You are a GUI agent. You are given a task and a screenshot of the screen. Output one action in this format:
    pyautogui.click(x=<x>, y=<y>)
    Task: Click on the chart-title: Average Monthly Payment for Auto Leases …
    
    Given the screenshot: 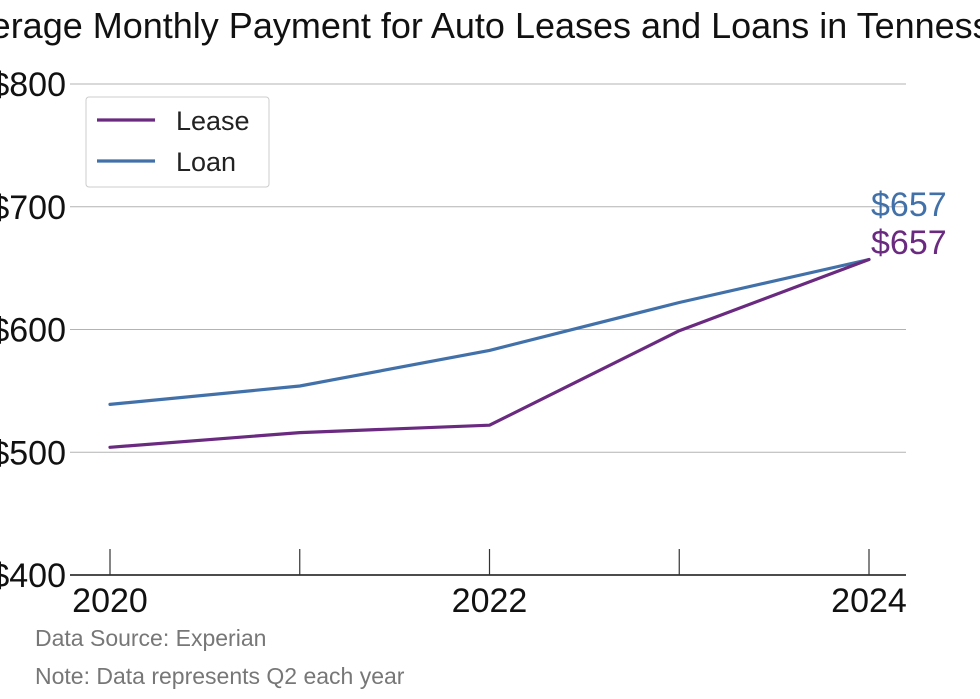 What is the action you would take?
    pyautogui.click(x=490, y=25)
    